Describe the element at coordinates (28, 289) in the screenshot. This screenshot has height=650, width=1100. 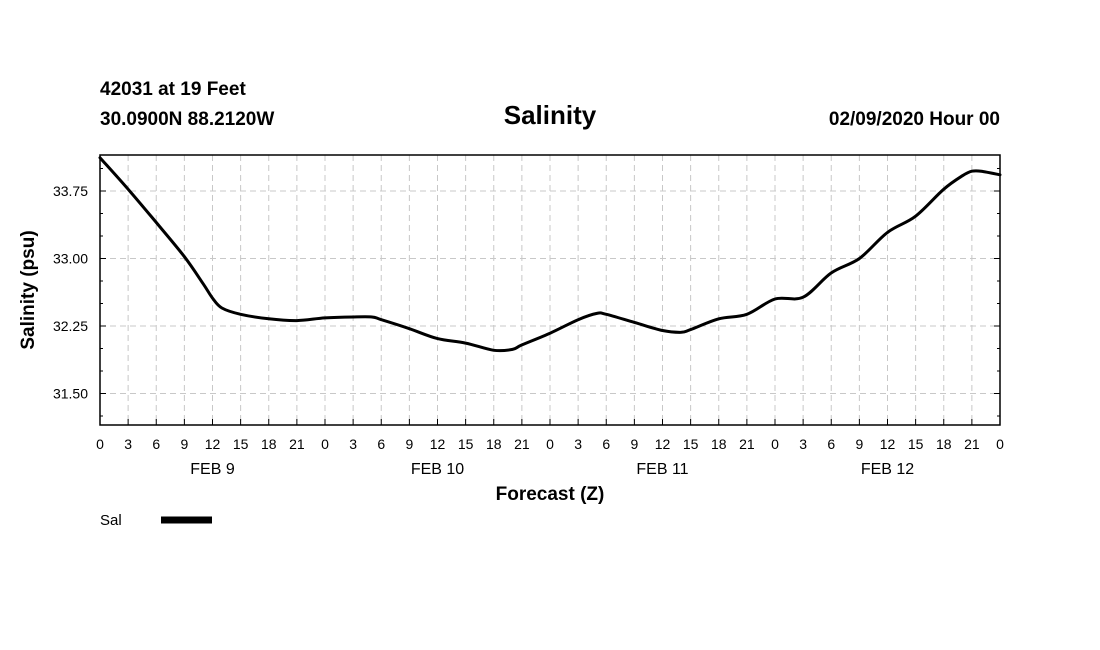
I see `y-axis-label: Salinity (psu)` at that location.